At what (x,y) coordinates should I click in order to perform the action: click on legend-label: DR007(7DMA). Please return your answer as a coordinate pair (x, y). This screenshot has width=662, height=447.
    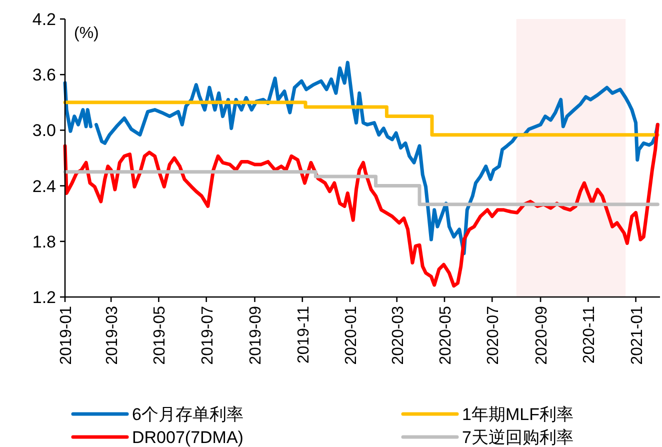
    Looking at the image, I should click on (188, 437).